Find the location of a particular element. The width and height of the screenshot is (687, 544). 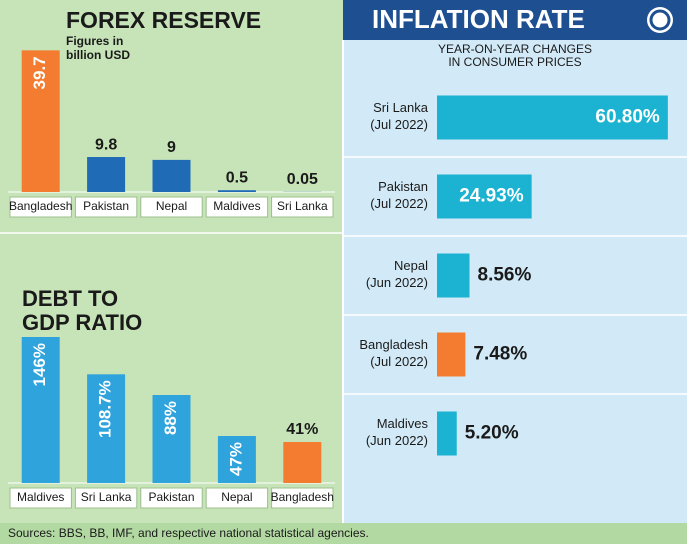

header-band is located at coordinates (515, 20).